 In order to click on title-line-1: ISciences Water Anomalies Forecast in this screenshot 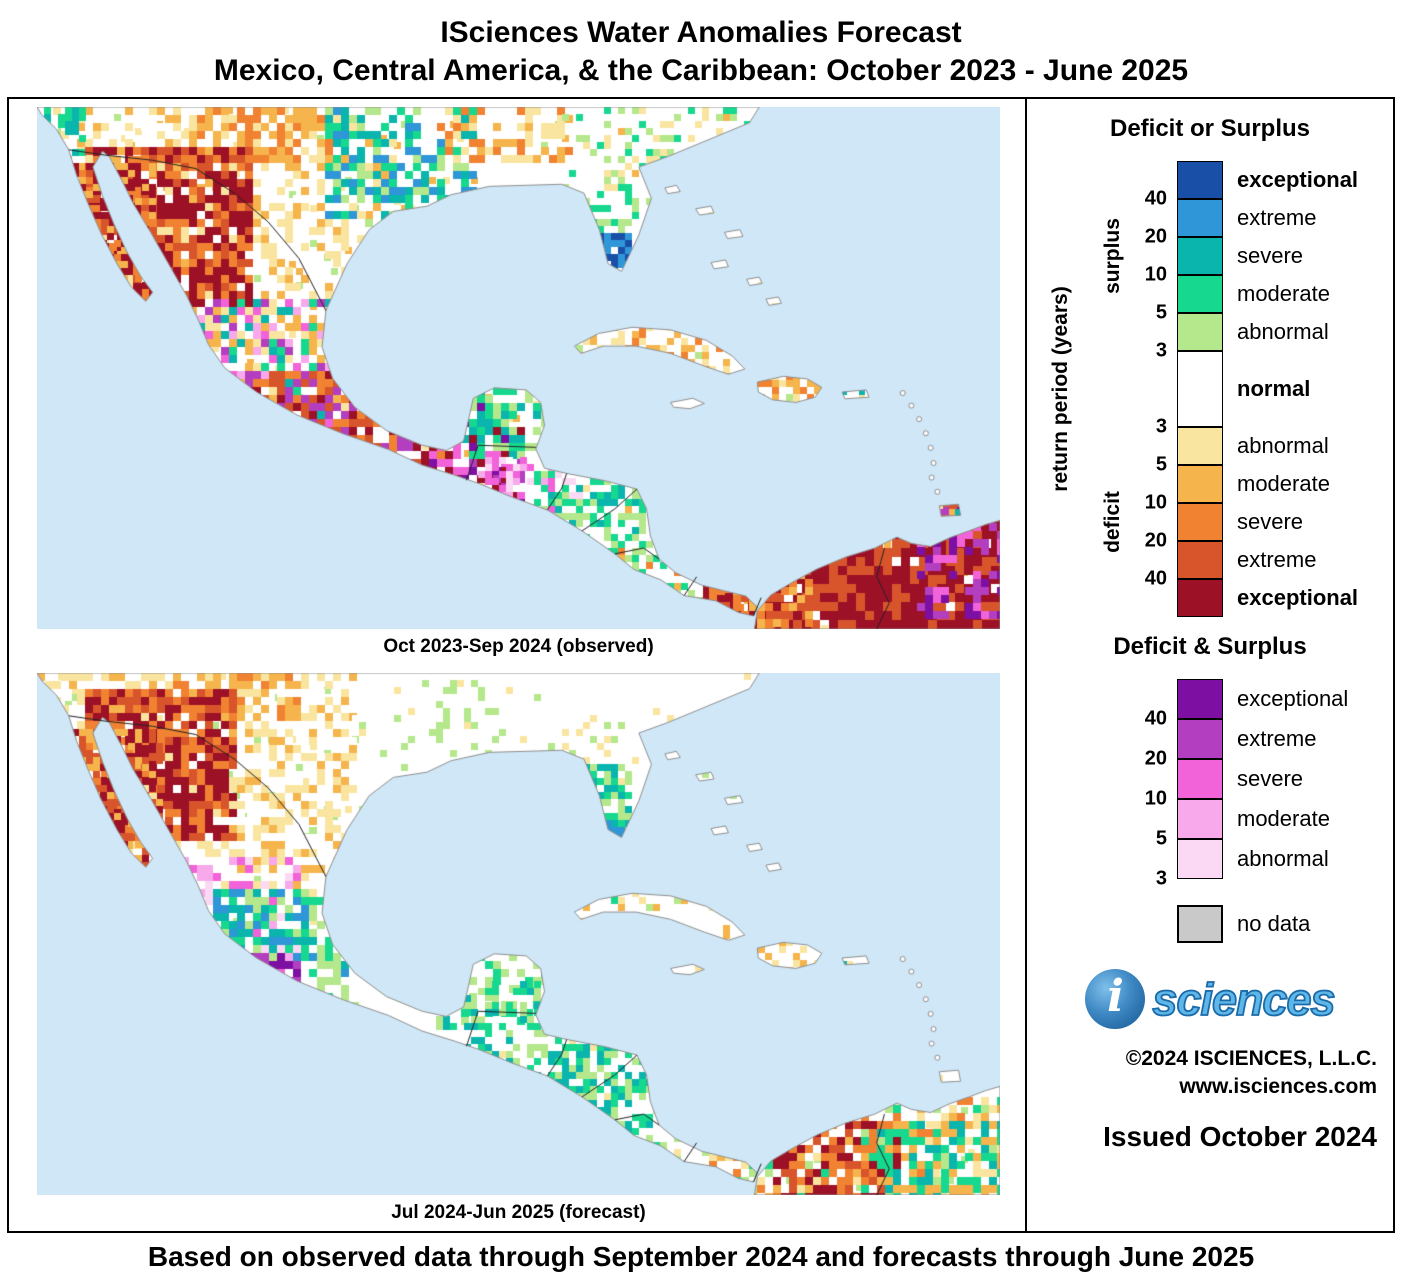, I will do `click(701, 32)`.